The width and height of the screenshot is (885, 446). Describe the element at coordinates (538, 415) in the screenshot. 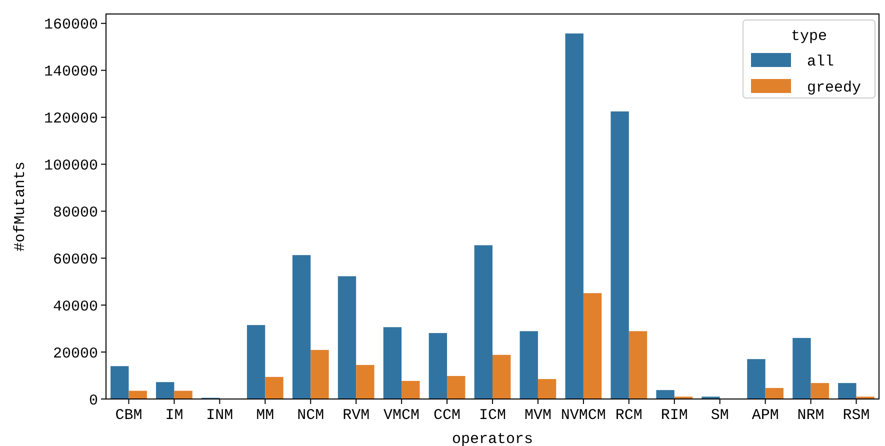

I see `x-tick-label: MVM` at that location.